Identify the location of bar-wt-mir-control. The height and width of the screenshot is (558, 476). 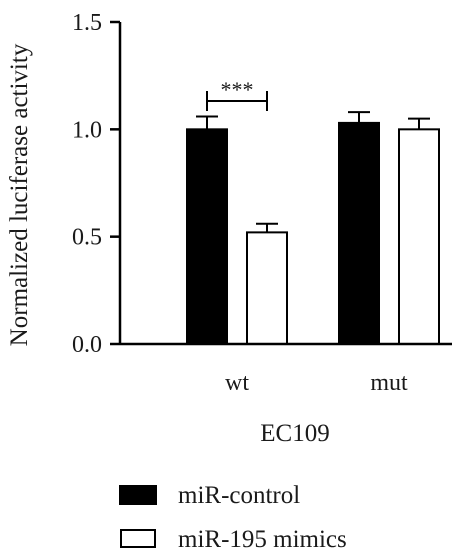
(207, 236).